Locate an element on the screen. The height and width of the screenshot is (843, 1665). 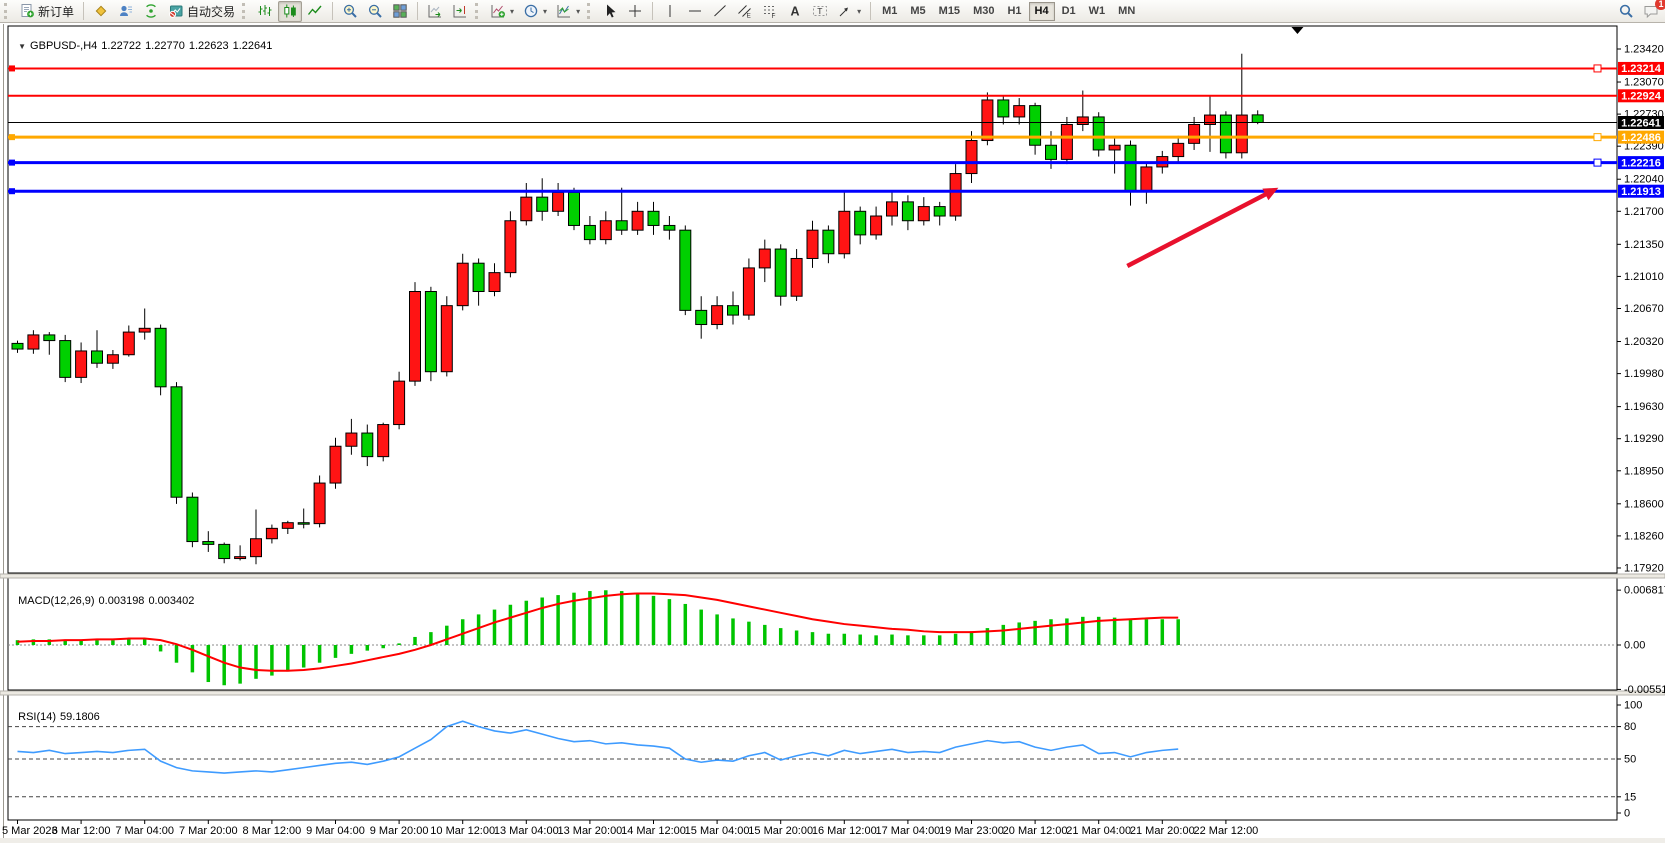
text-button: A is located at coordinates (795, 11).